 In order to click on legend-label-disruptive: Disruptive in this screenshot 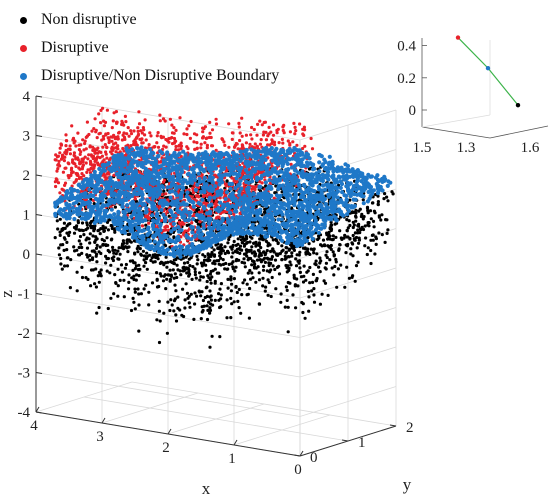, I will do `click(75, 47)`.